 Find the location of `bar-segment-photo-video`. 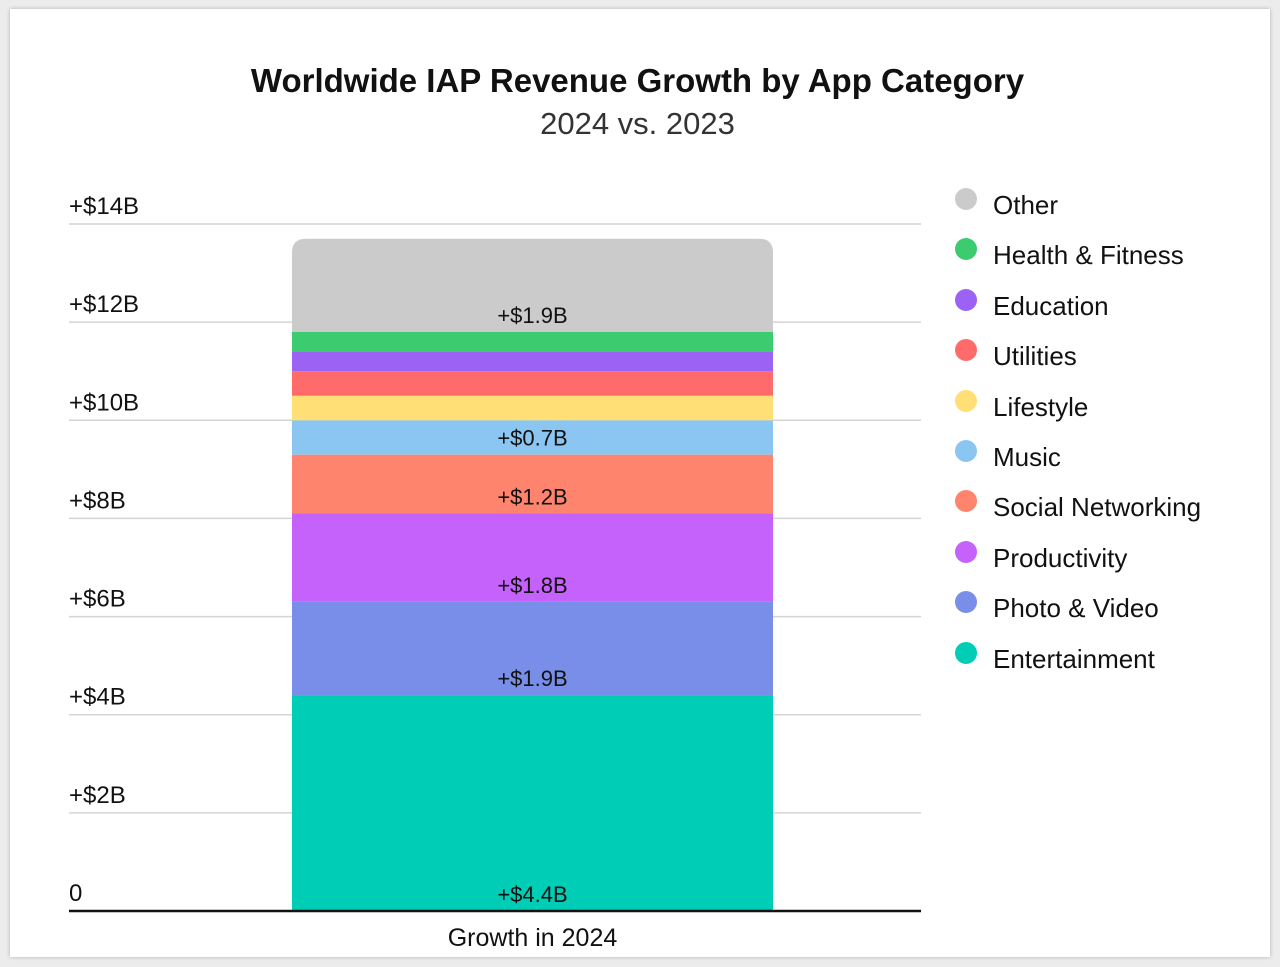

bar-segment-photo-video is located at coordinates (532, 648).